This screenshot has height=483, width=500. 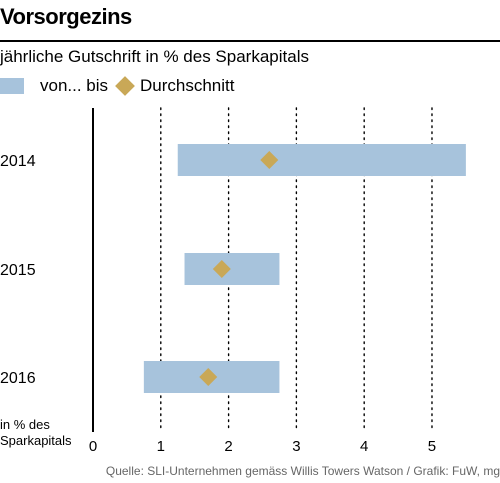 I want to click on x-axis-unit-line-1: in % des, so click(x=25, y=424).